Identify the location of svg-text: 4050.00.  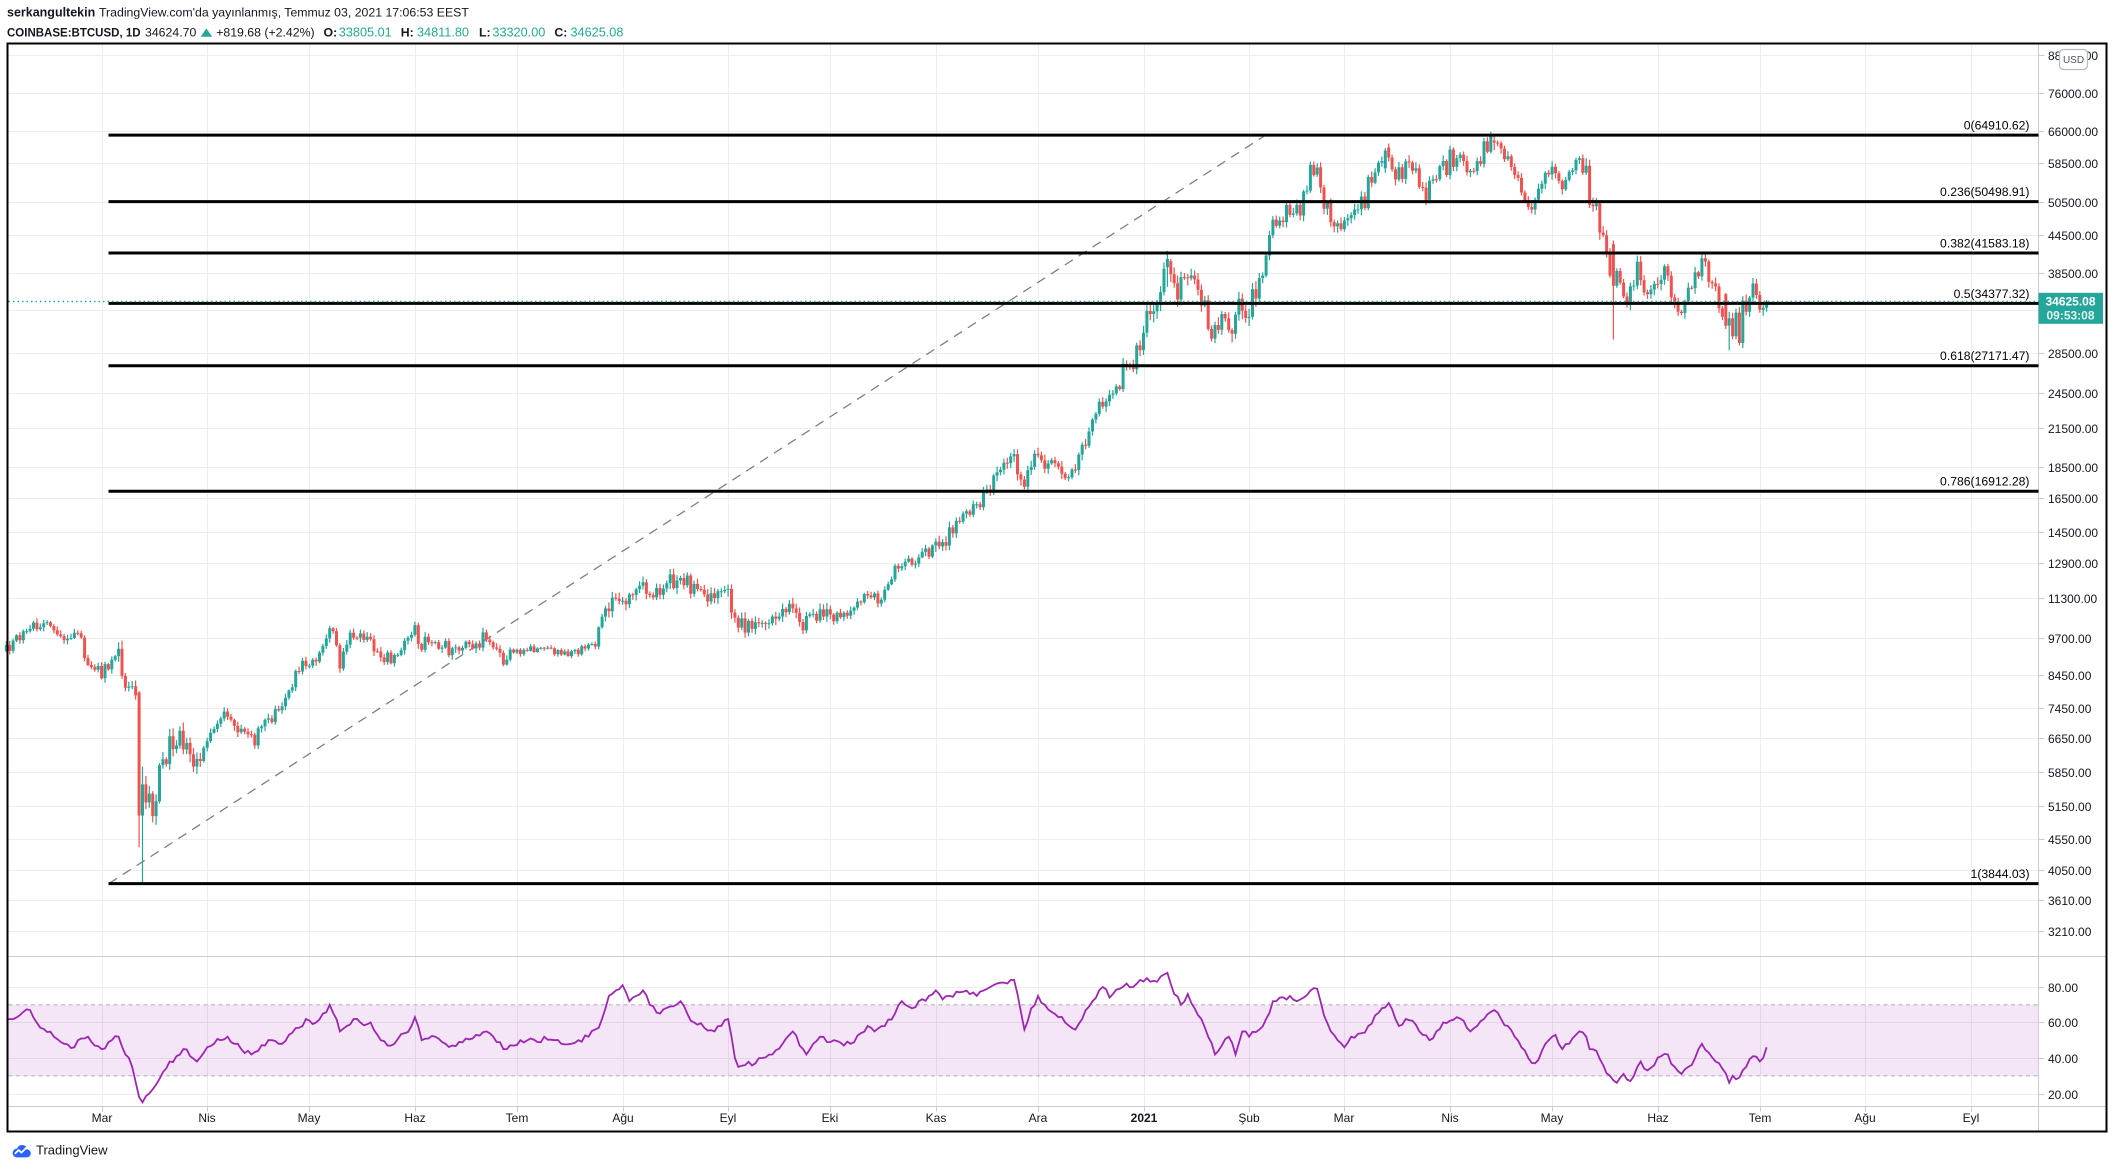
(2070, 871).